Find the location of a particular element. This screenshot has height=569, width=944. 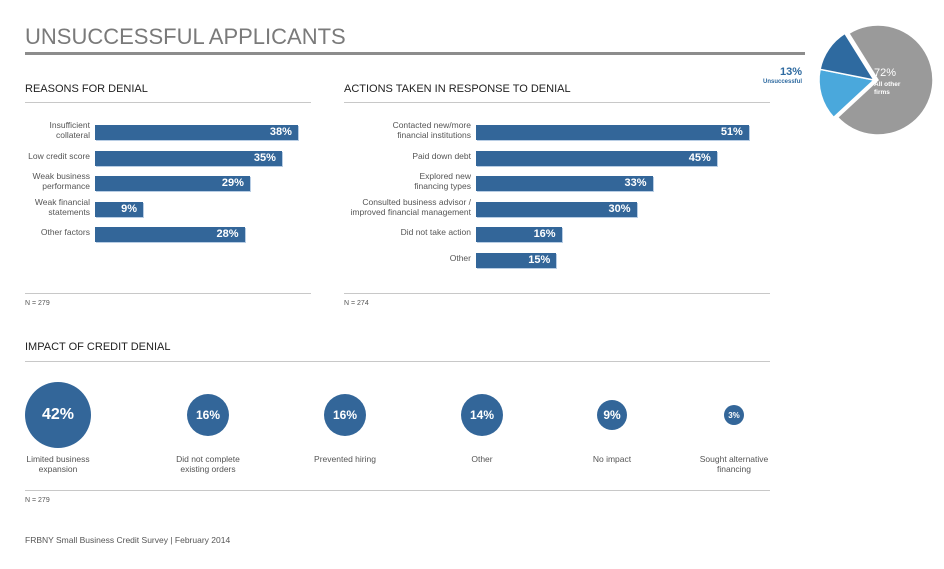

bar-value-label: 29% is located at coordinates (232, 183).